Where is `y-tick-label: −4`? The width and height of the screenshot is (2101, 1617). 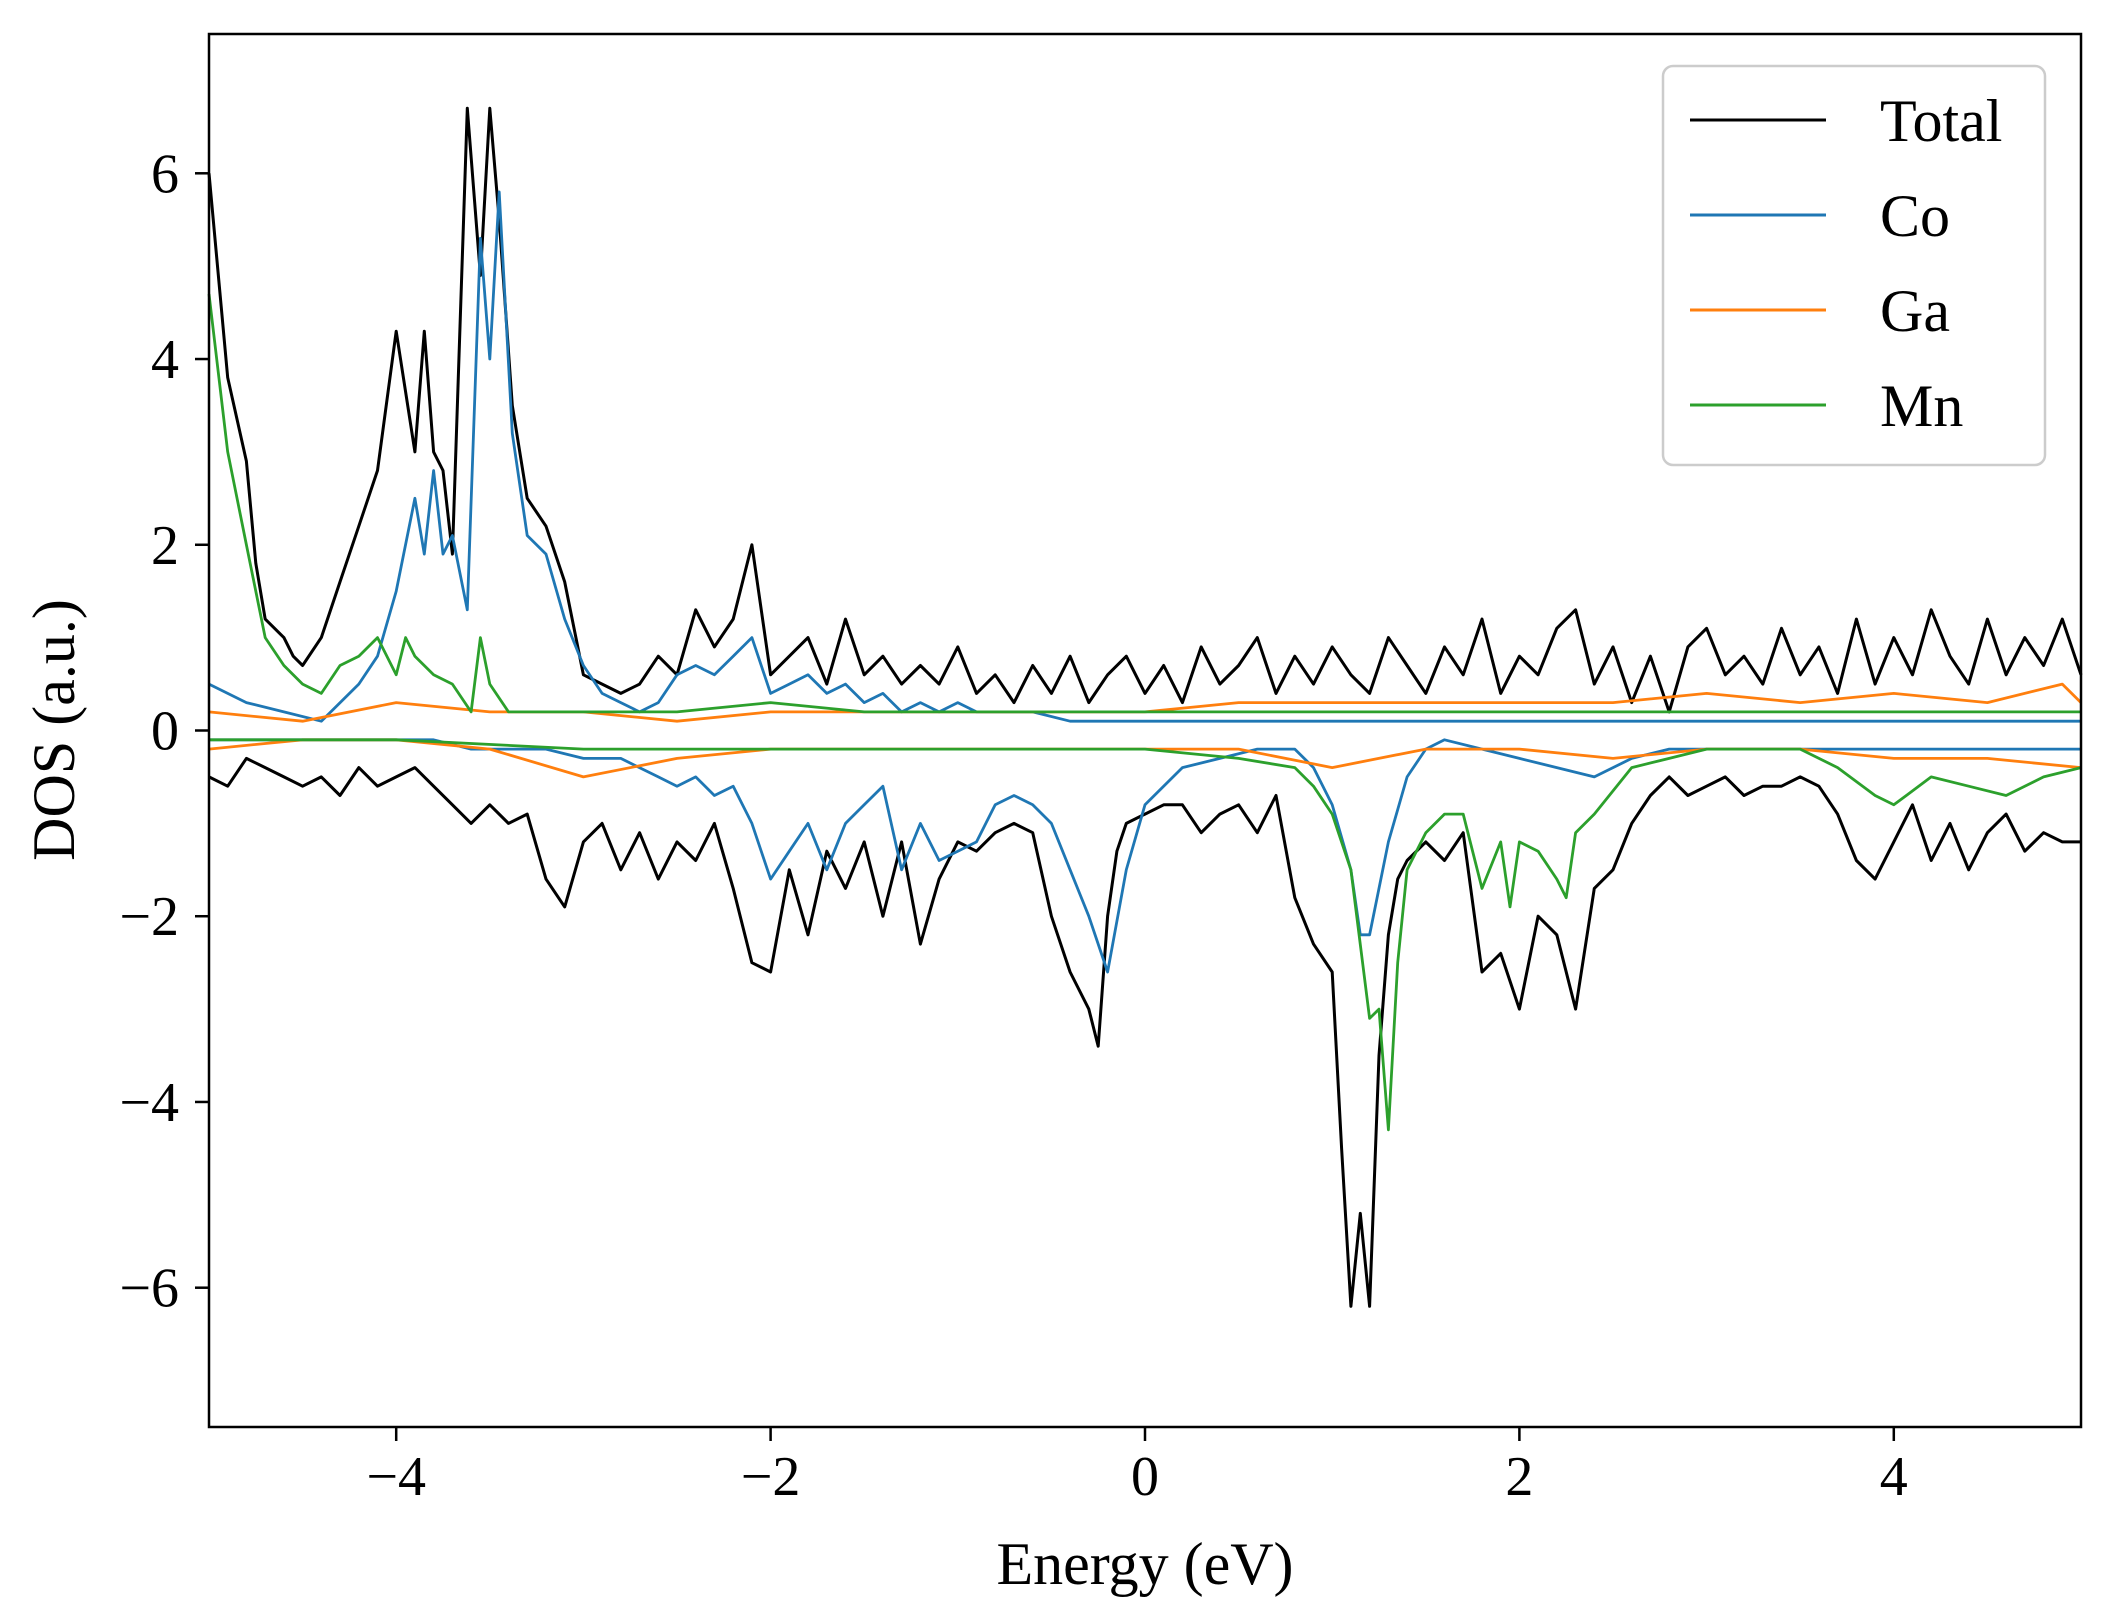
y-tick-label: −4 is located at coordinates (149, 1103).